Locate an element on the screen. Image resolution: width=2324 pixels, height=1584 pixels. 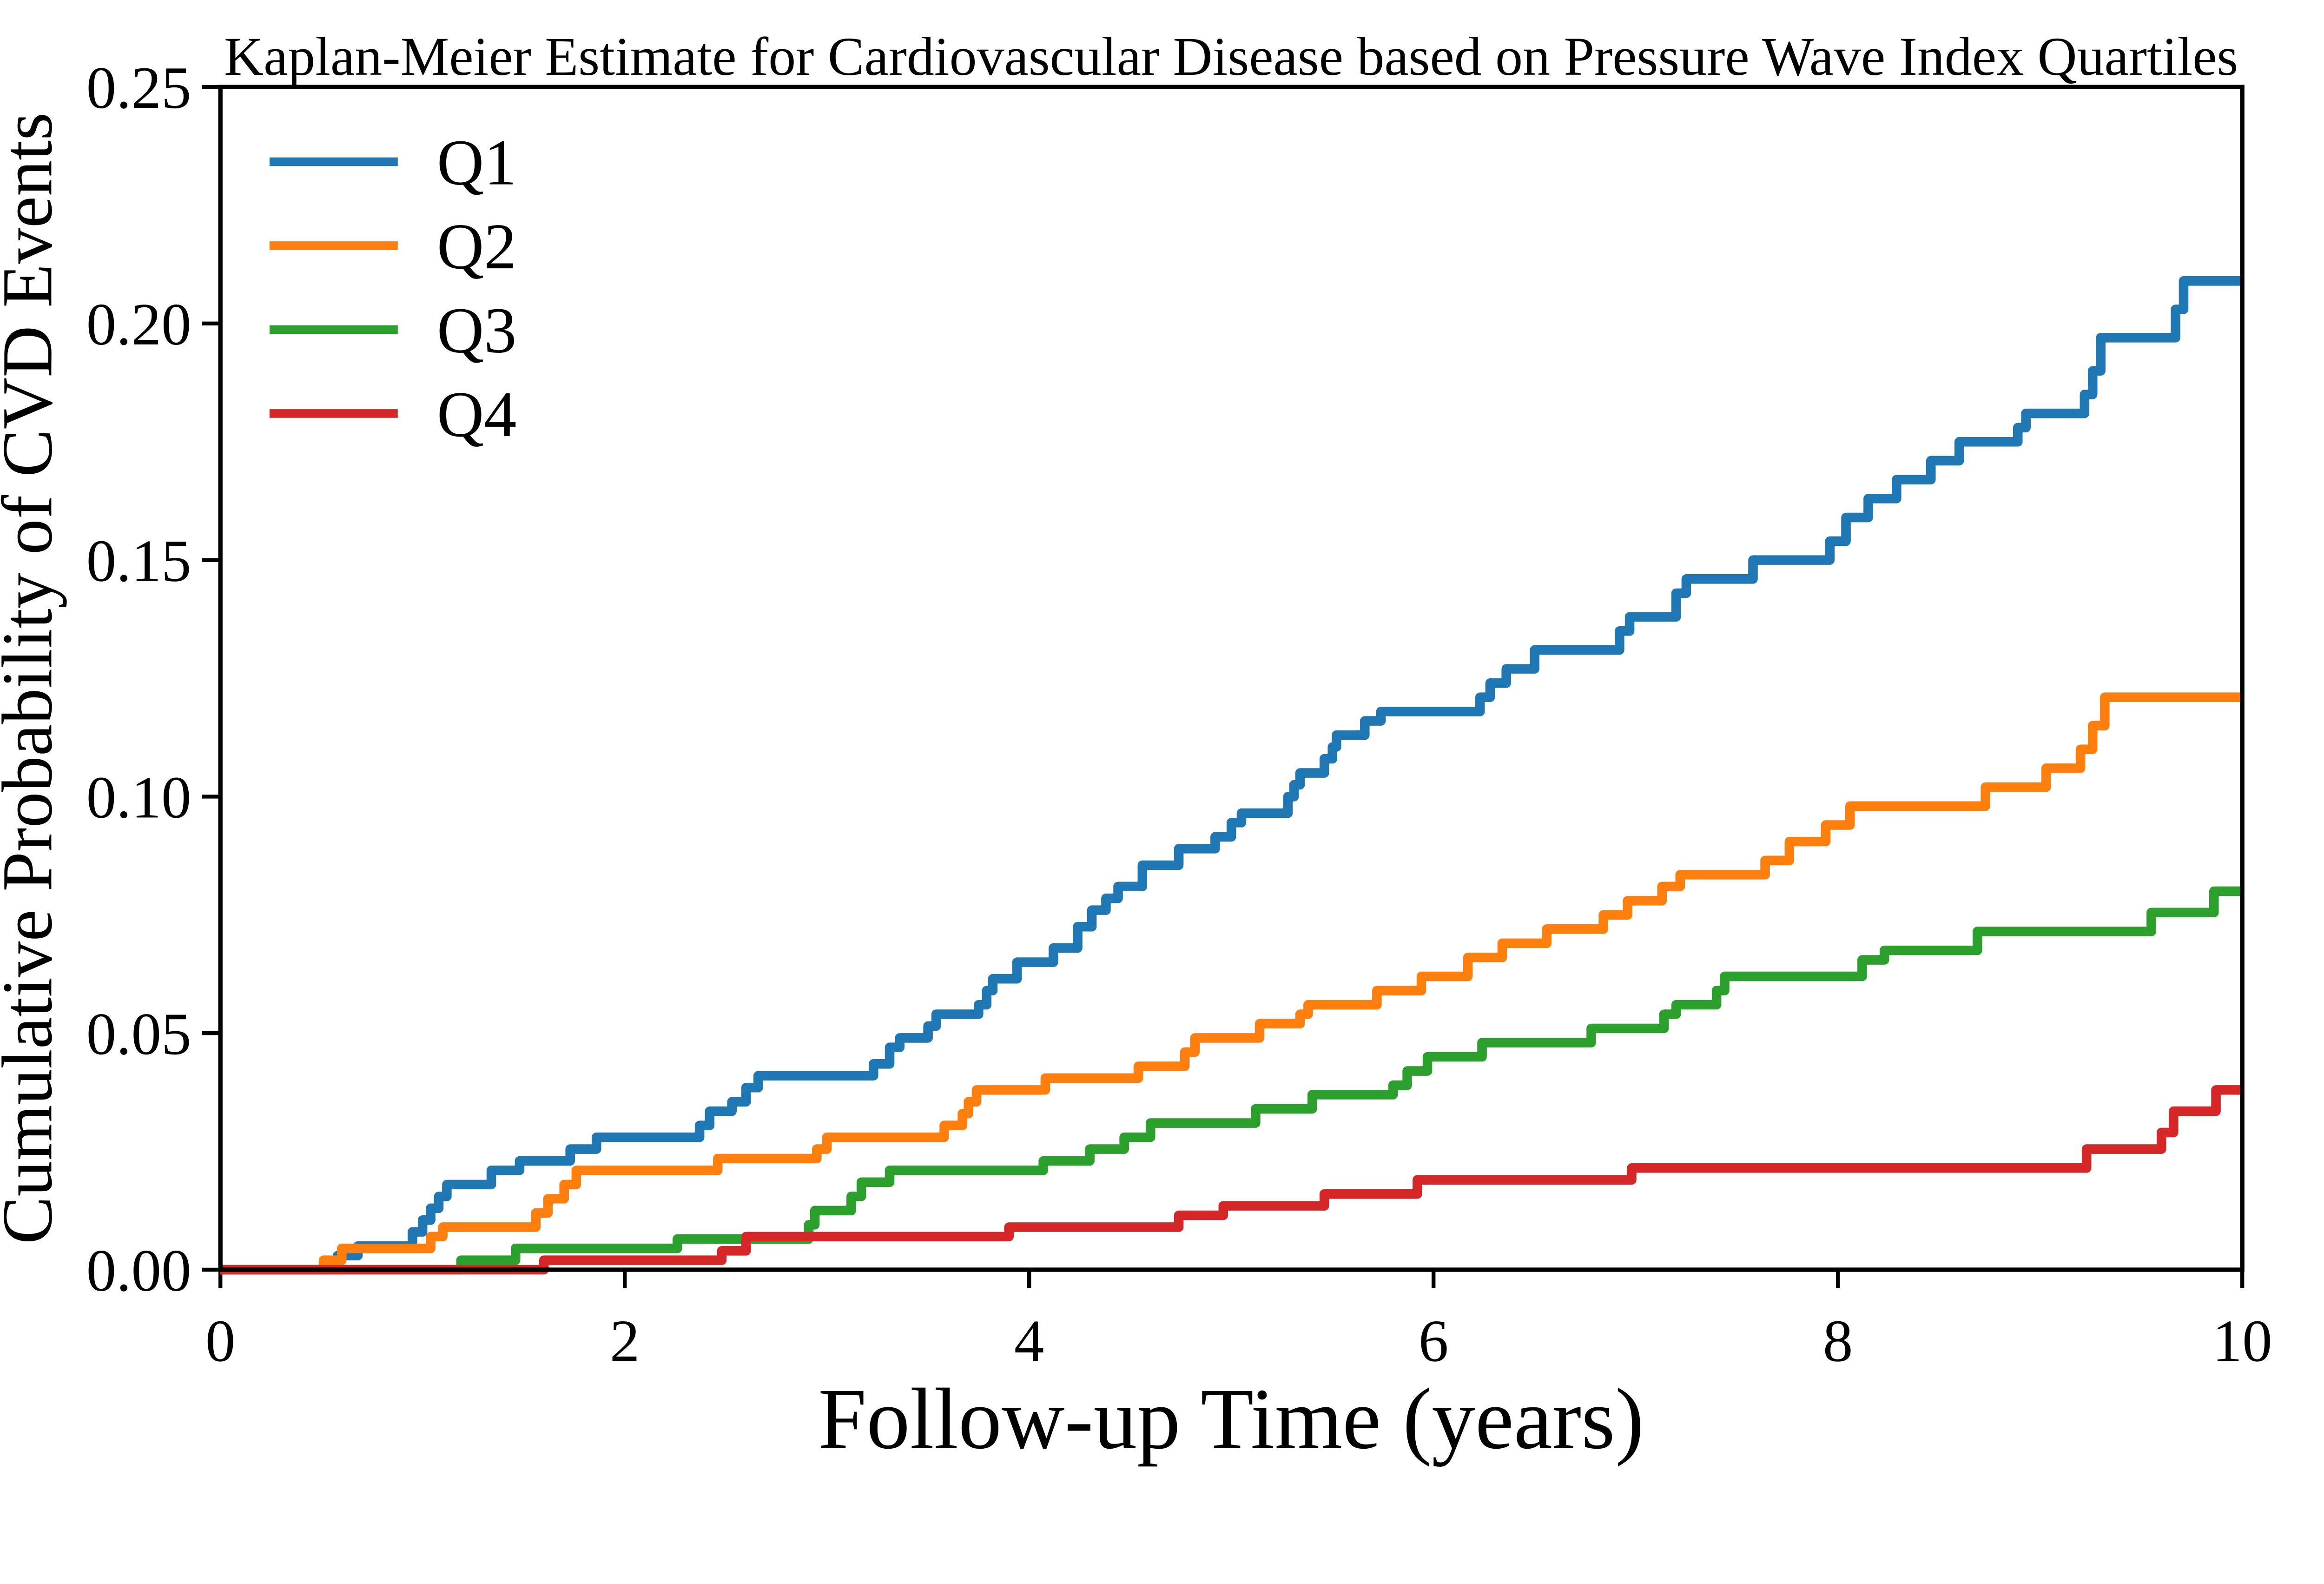
y-tick-label: 0.20 is located at coordinates (138, 324).